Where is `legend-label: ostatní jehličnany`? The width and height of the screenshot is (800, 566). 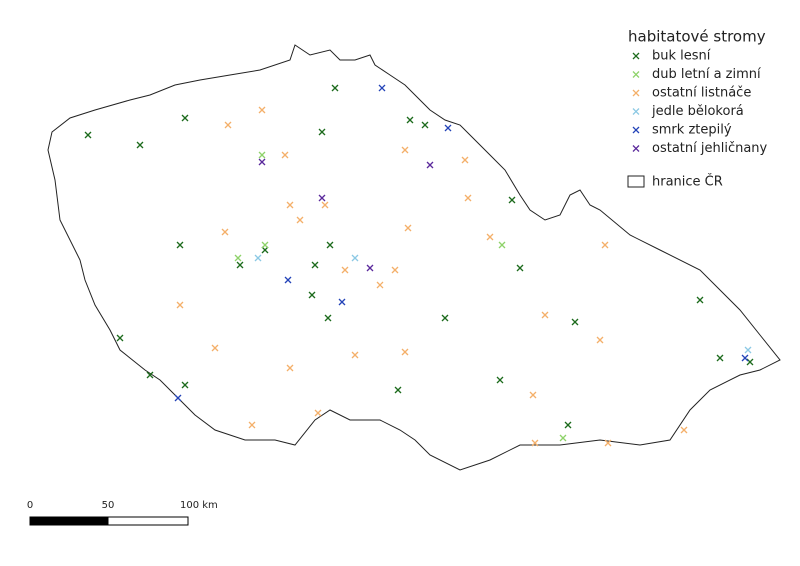 legend-label: ostatní jehličnany is located at coordinates (710, 148).